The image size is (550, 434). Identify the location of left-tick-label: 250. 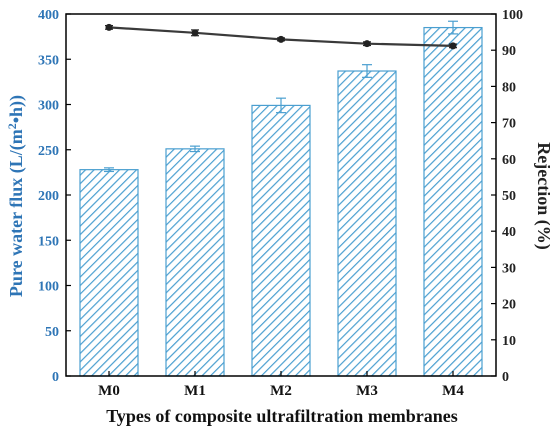
(48, 151).